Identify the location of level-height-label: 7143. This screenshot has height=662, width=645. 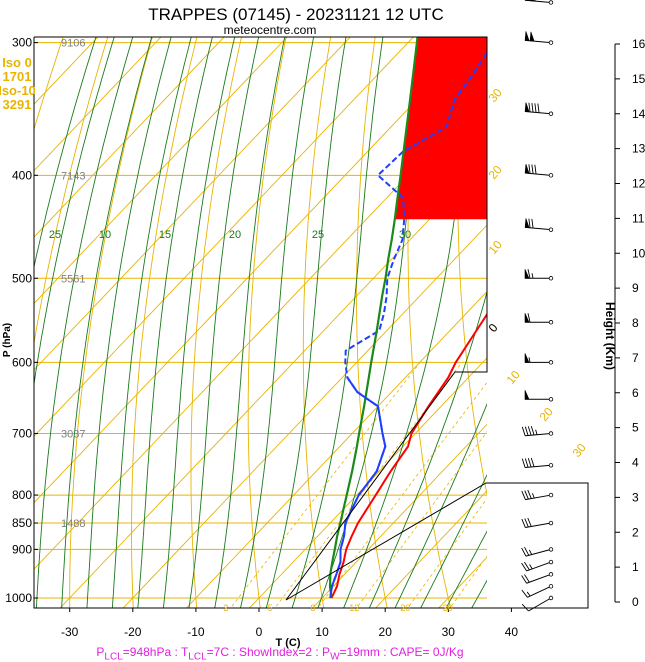
(73, 176).